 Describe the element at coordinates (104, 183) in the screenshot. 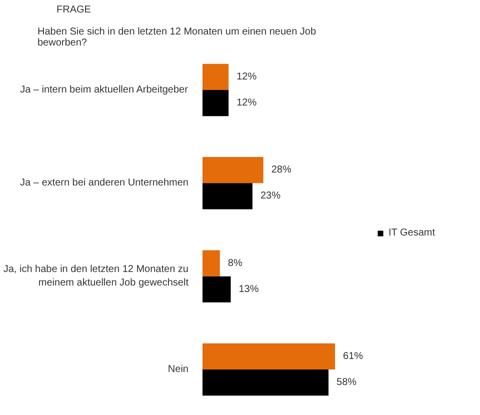

I see `y-tick-label: Ja – extern bei anderen Unternehmen` at that location.